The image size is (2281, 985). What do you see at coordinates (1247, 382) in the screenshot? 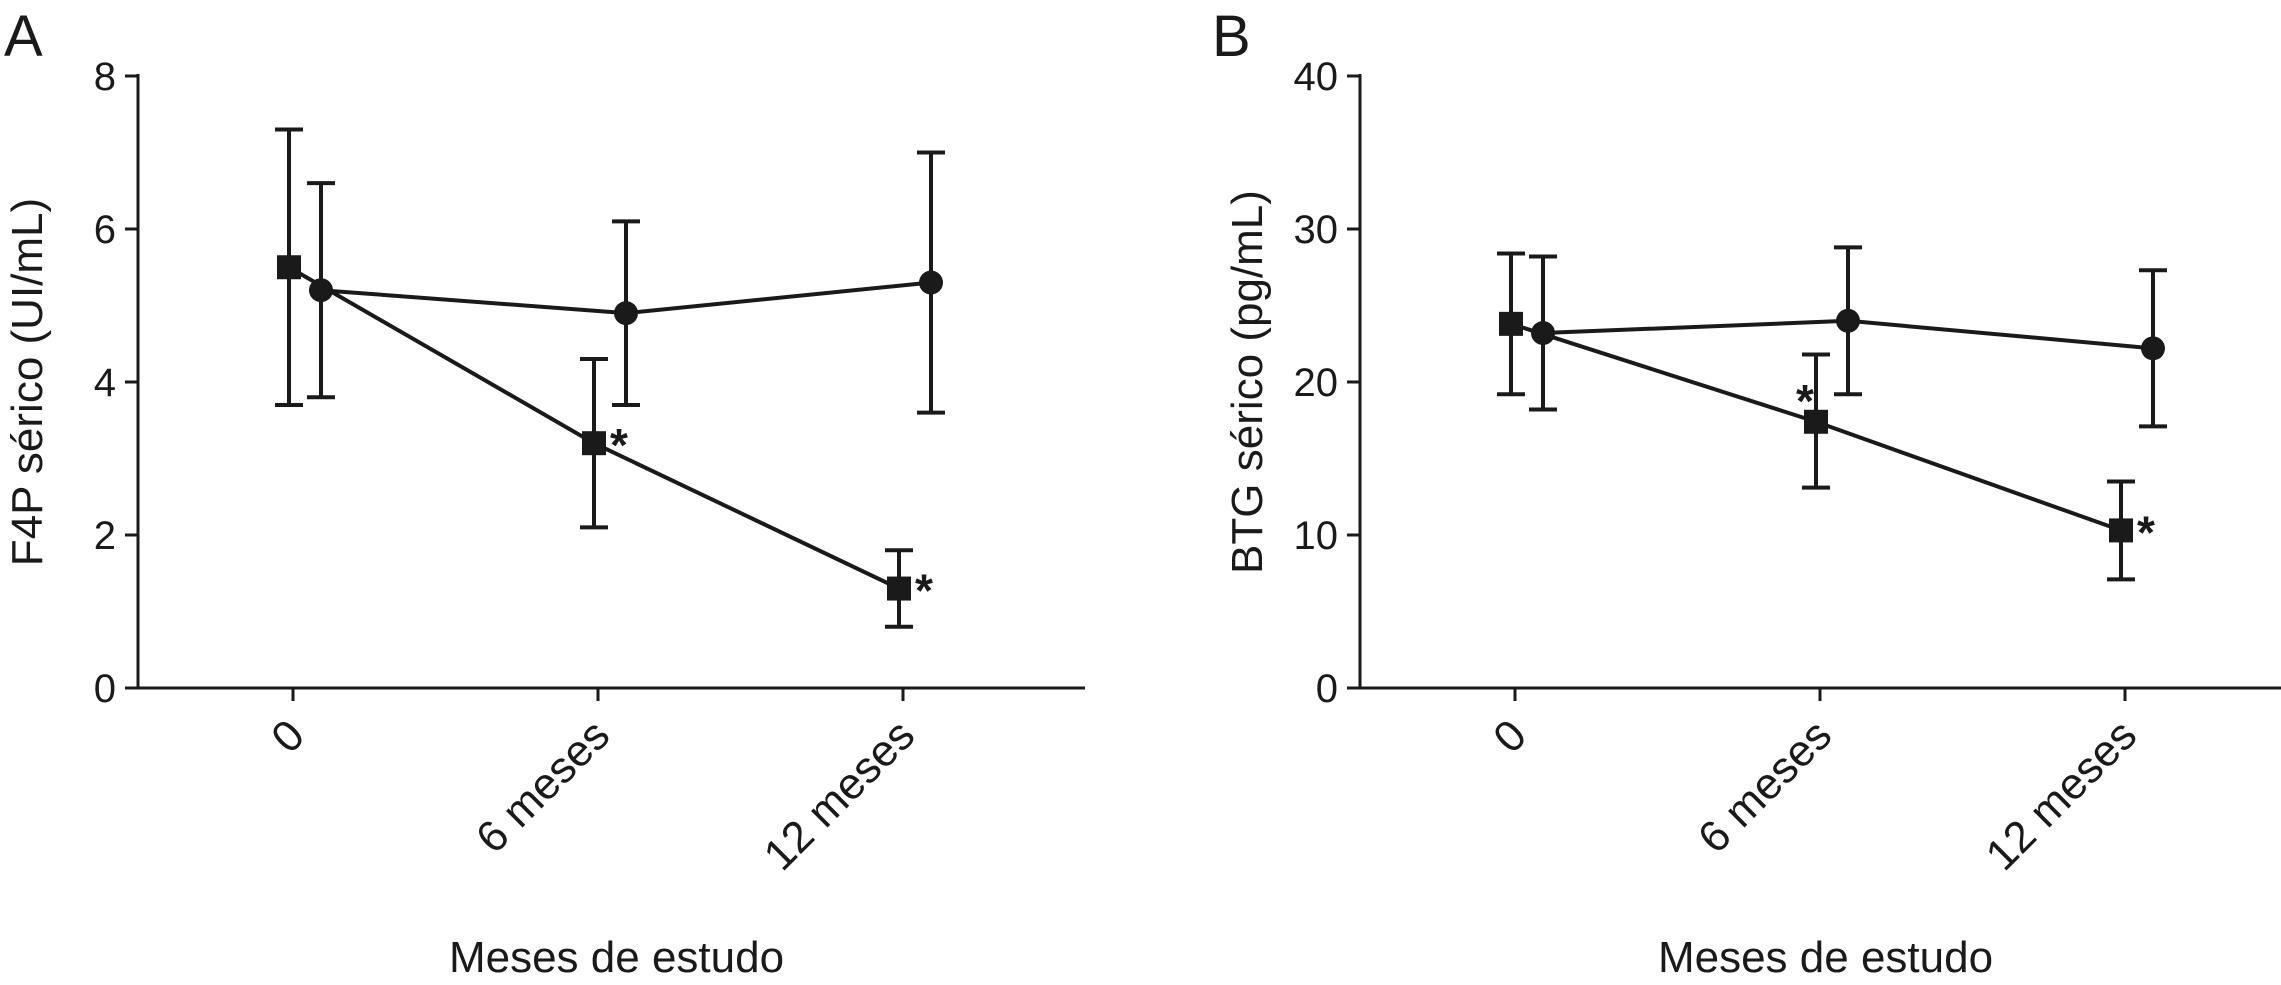
I see `y-axis-title: BTG sérico (pg/mL)` at bounding box center [1247, 382].